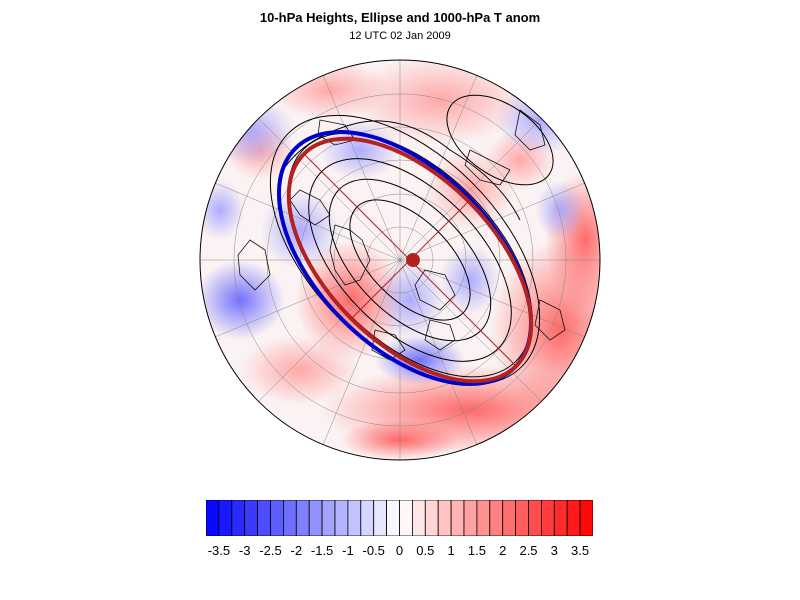 The image size is (800, 600). I want to click on colorbar-tick-label: 3, so click(554, 550).